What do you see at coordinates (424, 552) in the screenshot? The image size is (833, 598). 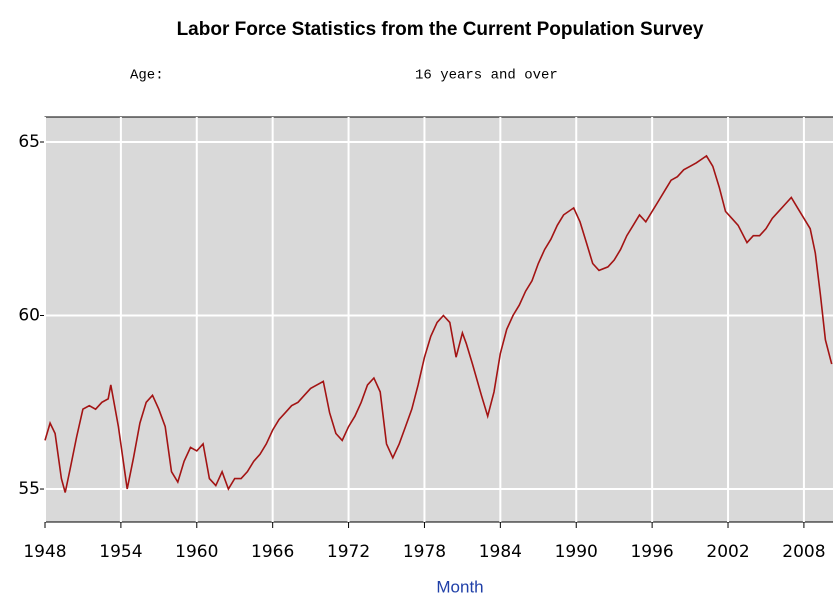 I see `x-tick-label: 1978` at bounding box center [424, 552].